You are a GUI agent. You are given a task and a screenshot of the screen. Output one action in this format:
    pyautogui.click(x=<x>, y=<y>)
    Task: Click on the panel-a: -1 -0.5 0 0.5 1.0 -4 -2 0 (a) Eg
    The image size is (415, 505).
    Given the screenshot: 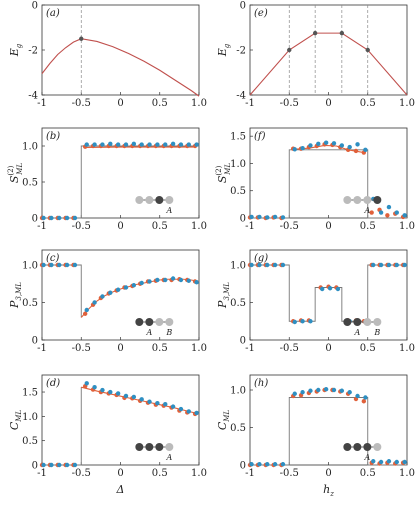 What is the action you would take?
    pyautogui.click(x=107, y=55)
    